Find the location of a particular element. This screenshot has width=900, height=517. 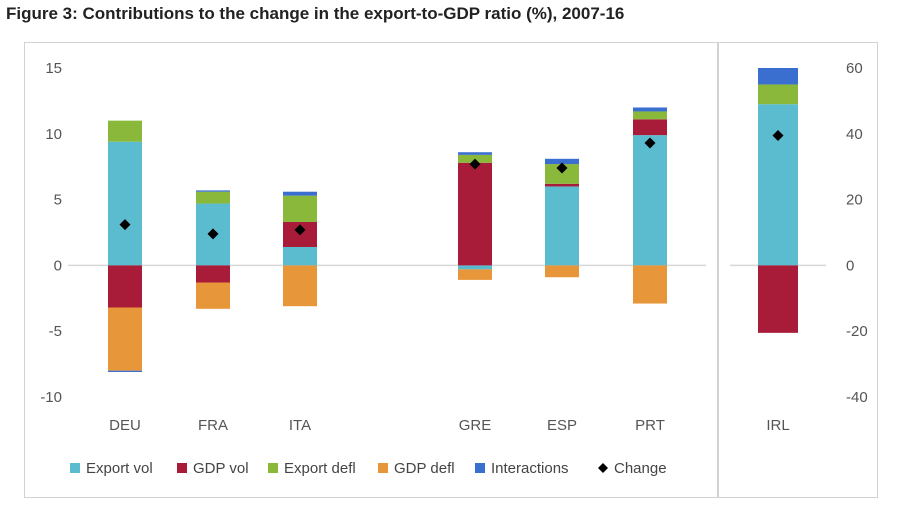

legend-change-swatch is located at coordinates (603, 468).